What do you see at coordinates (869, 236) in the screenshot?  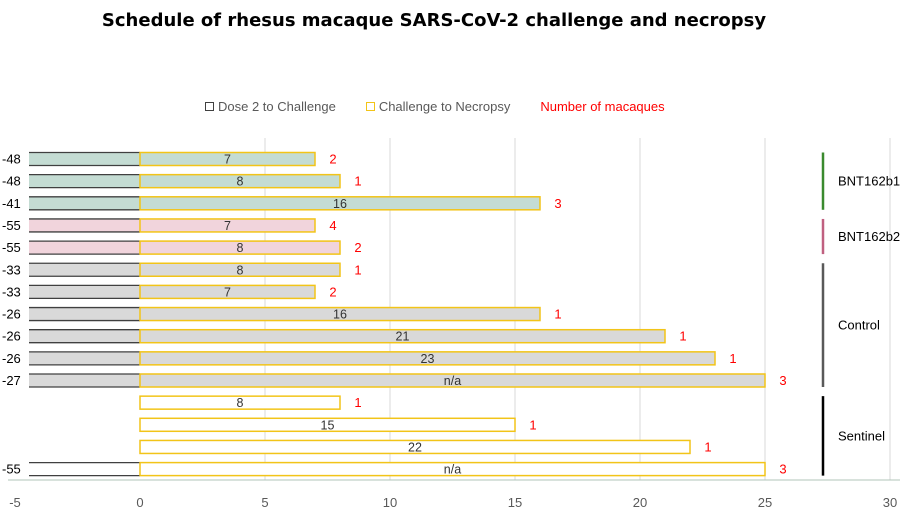 I see `group-label: BNT162b2` at bounding box center [869, 236].